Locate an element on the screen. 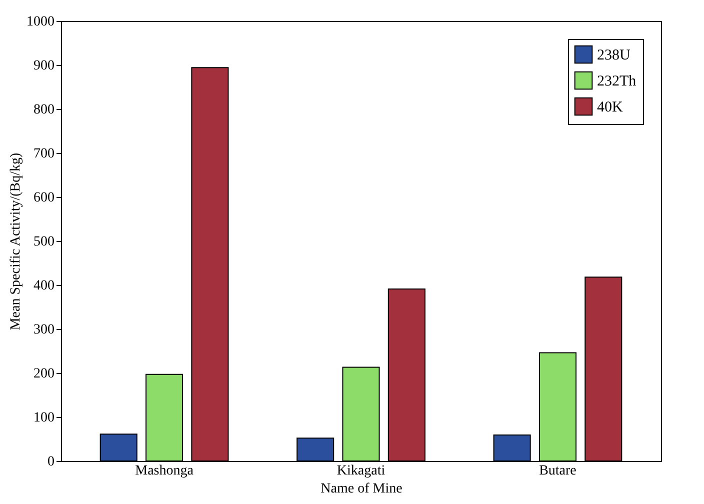 This screenshot has height=504, width=704. legend-label: 238U is located at coordinates (613, 56).